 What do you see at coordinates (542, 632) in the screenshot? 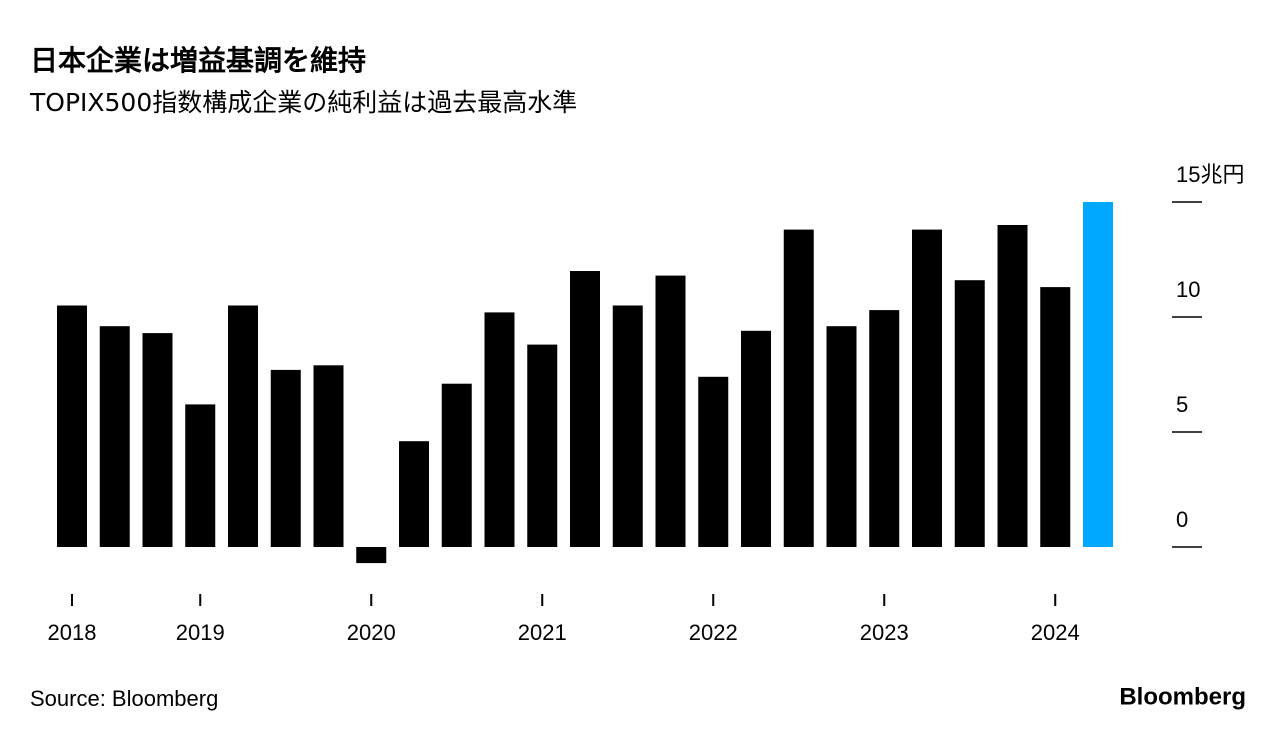
I see `x-tick-label: 2021` at bounding box center [542, 632].